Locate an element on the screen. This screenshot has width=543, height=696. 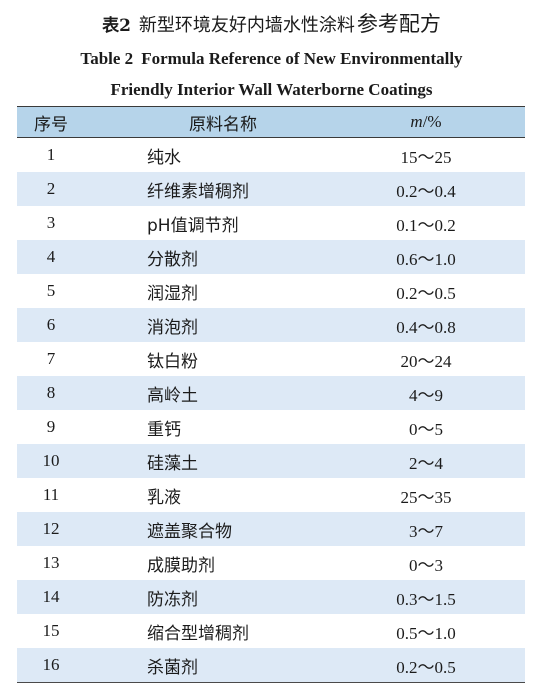
cell-serial-number: 12 is located at coordinates (51, 528).